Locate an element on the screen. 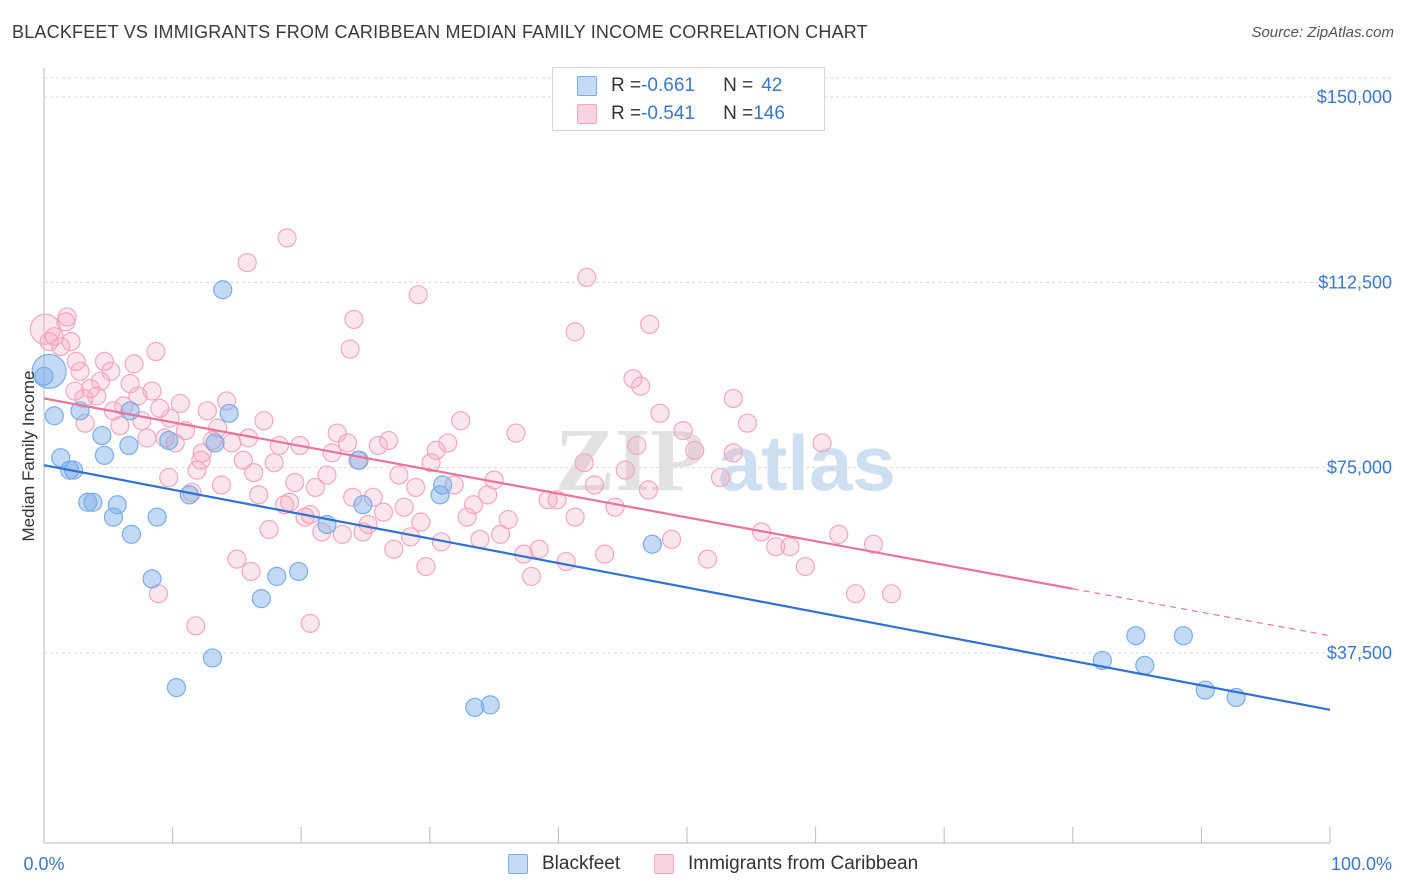 This screenshot has height=892, width=1406. bottom-legend-swatch-blackfeet is located at coordinates (518, 864).